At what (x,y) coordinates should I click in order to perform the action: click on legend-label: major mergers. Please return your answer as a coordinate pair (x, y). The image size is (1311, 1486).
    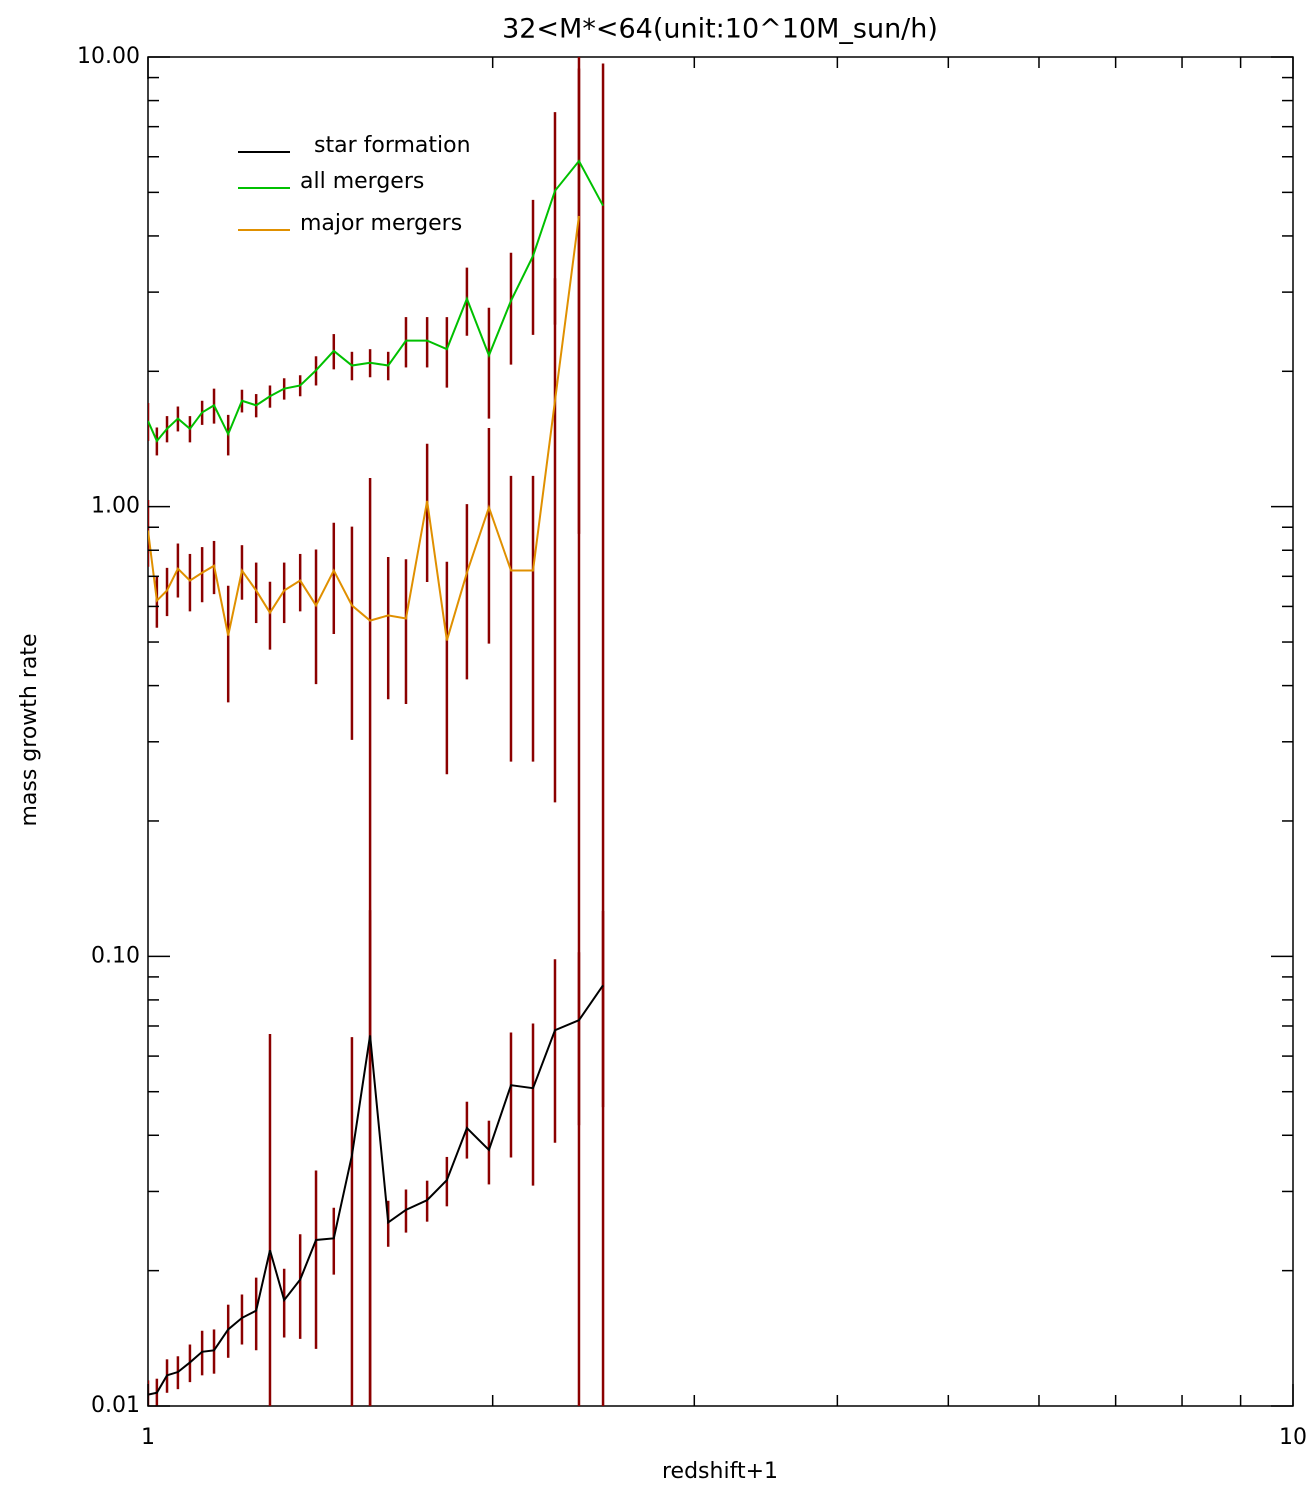
    Looking at the image, I should click on (381, 223).